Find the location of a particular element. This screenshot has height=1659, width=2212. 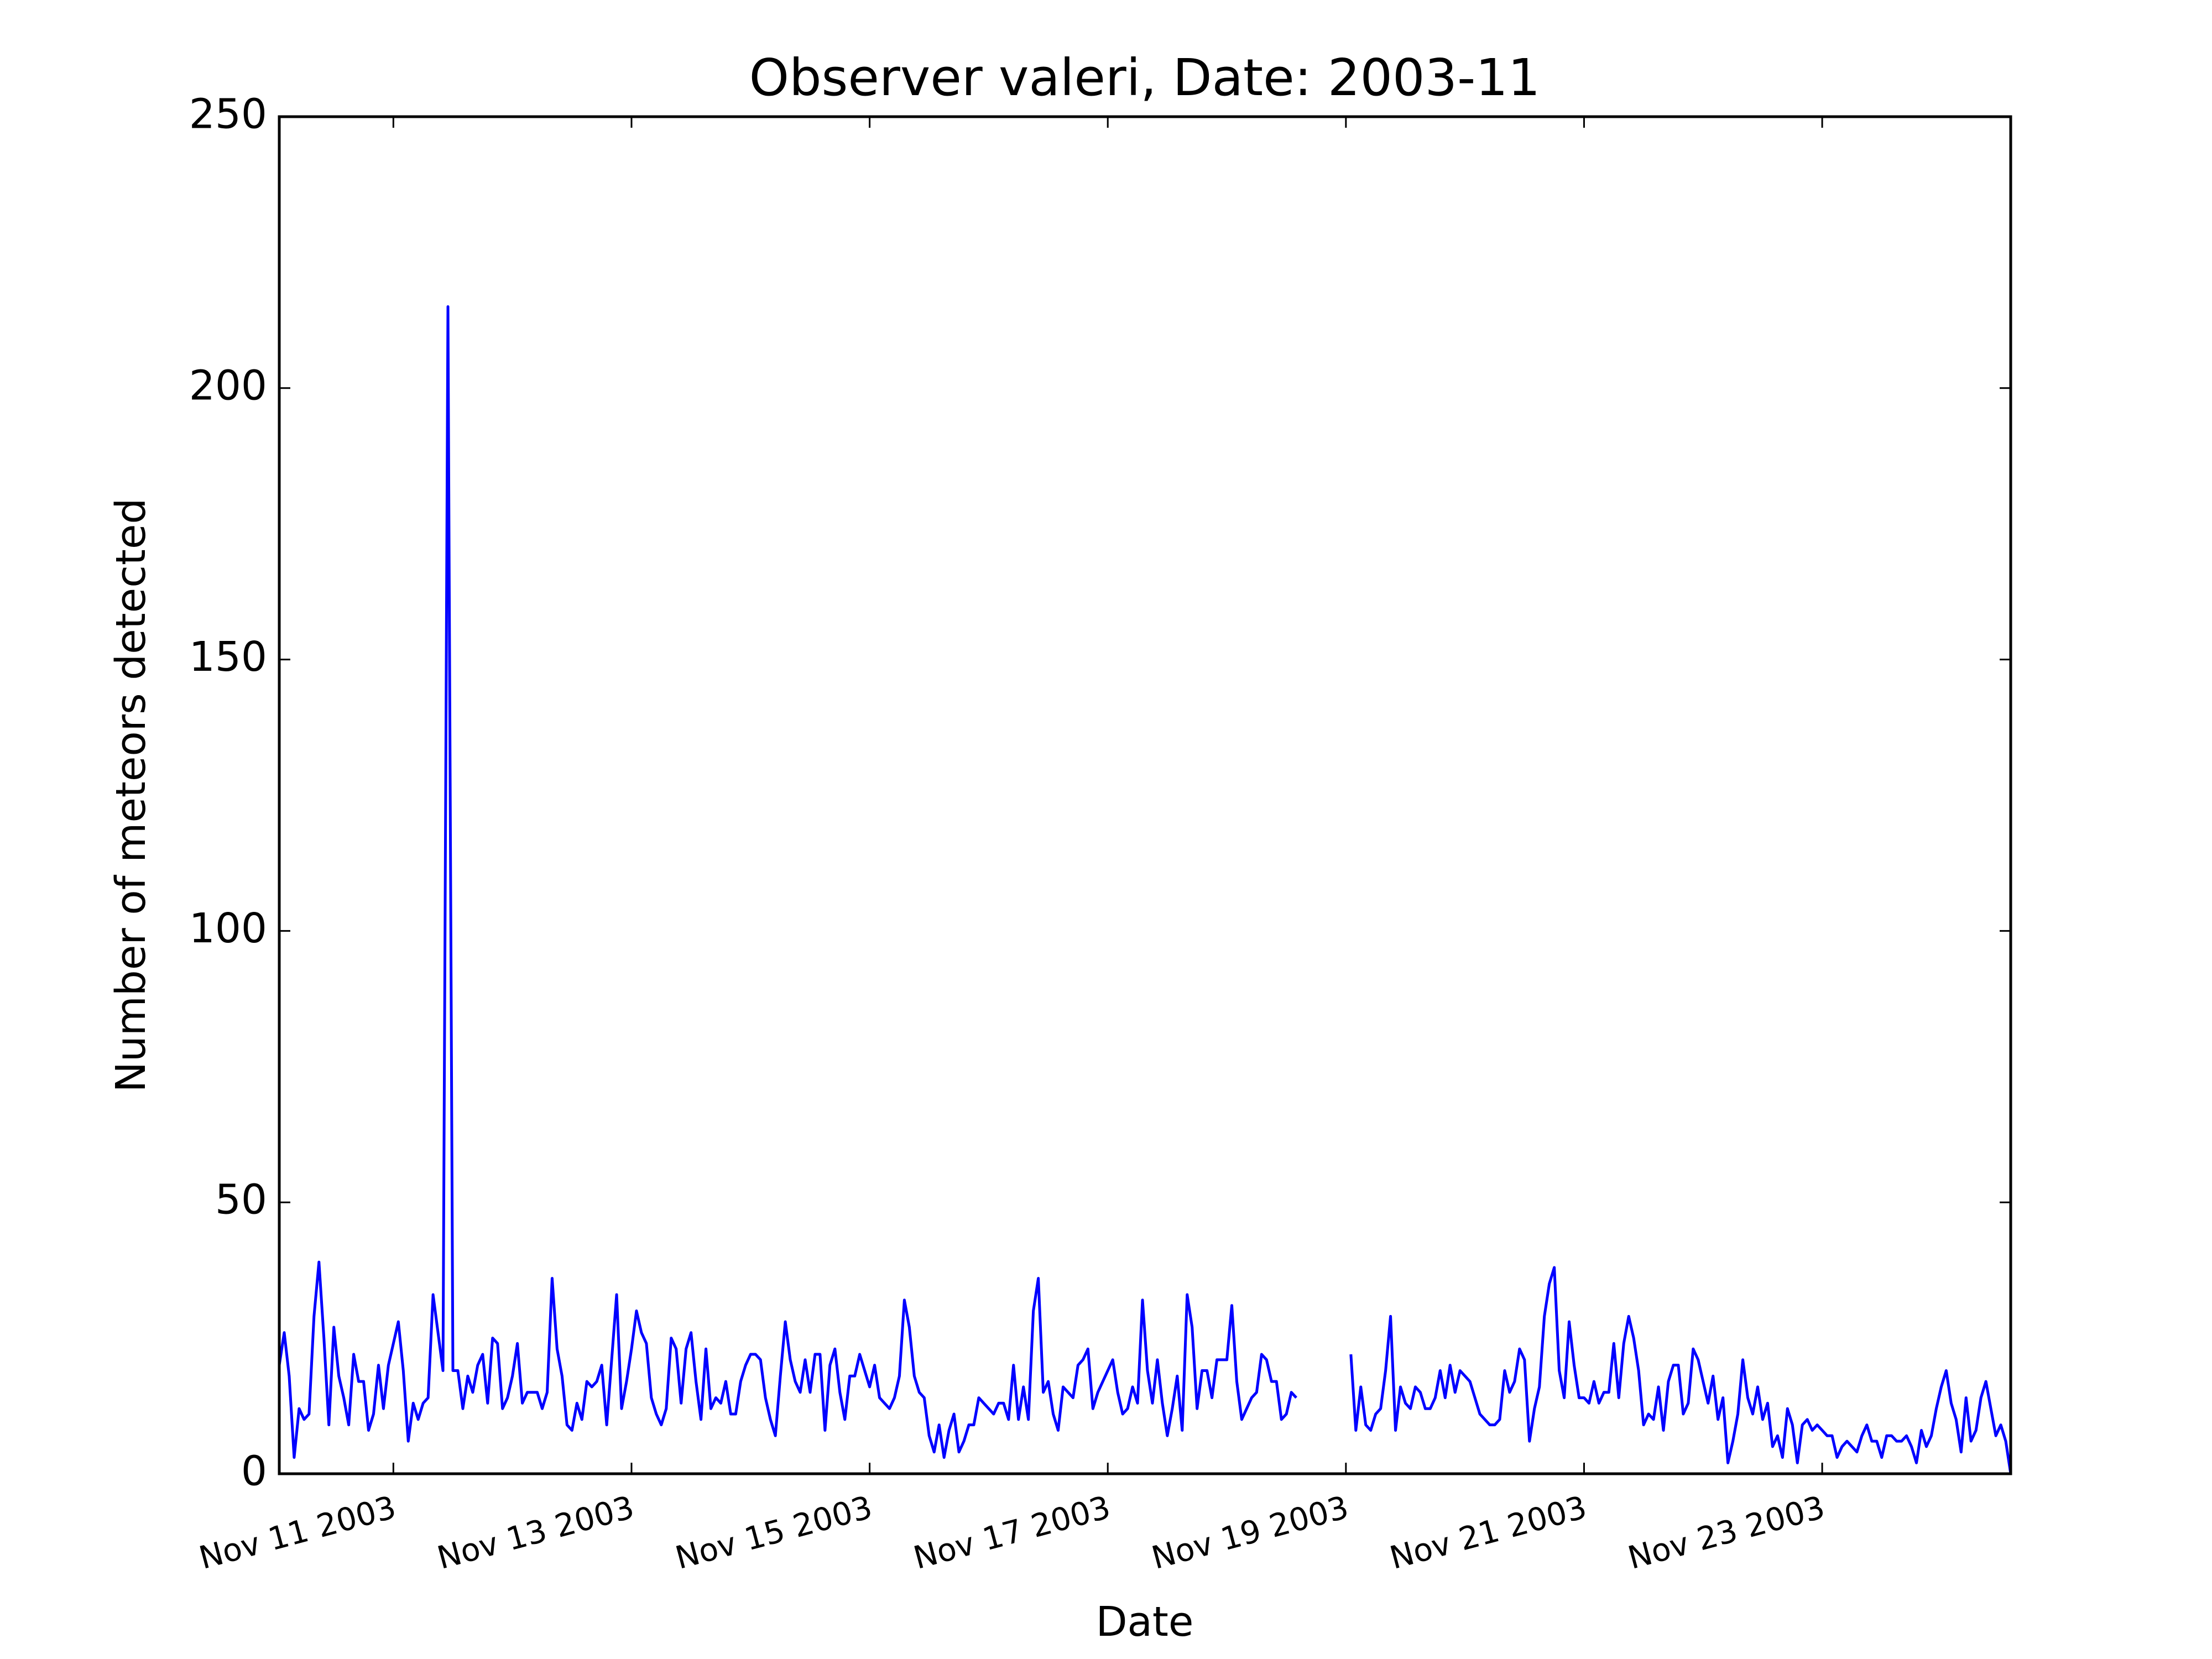

y-axis-label: Number of meteors detected is located at coordinates (131, 795).